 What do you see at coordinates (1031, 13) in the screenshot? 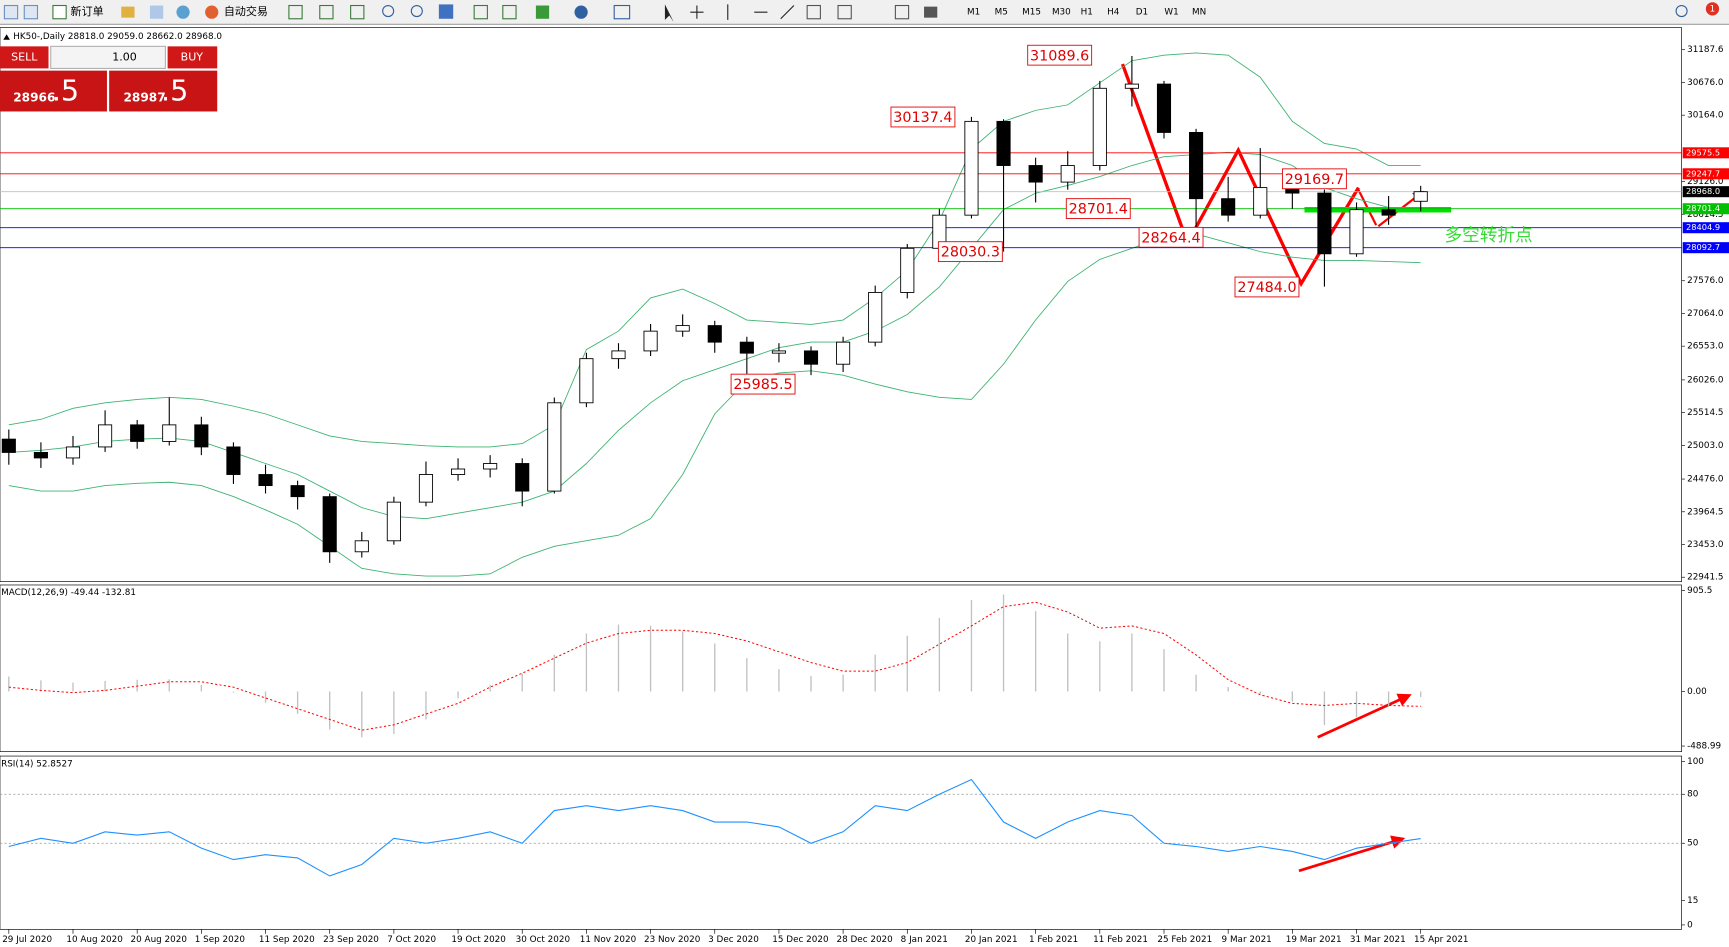
I see `timeframe-button: M15` at bounding box center [1031, 13].